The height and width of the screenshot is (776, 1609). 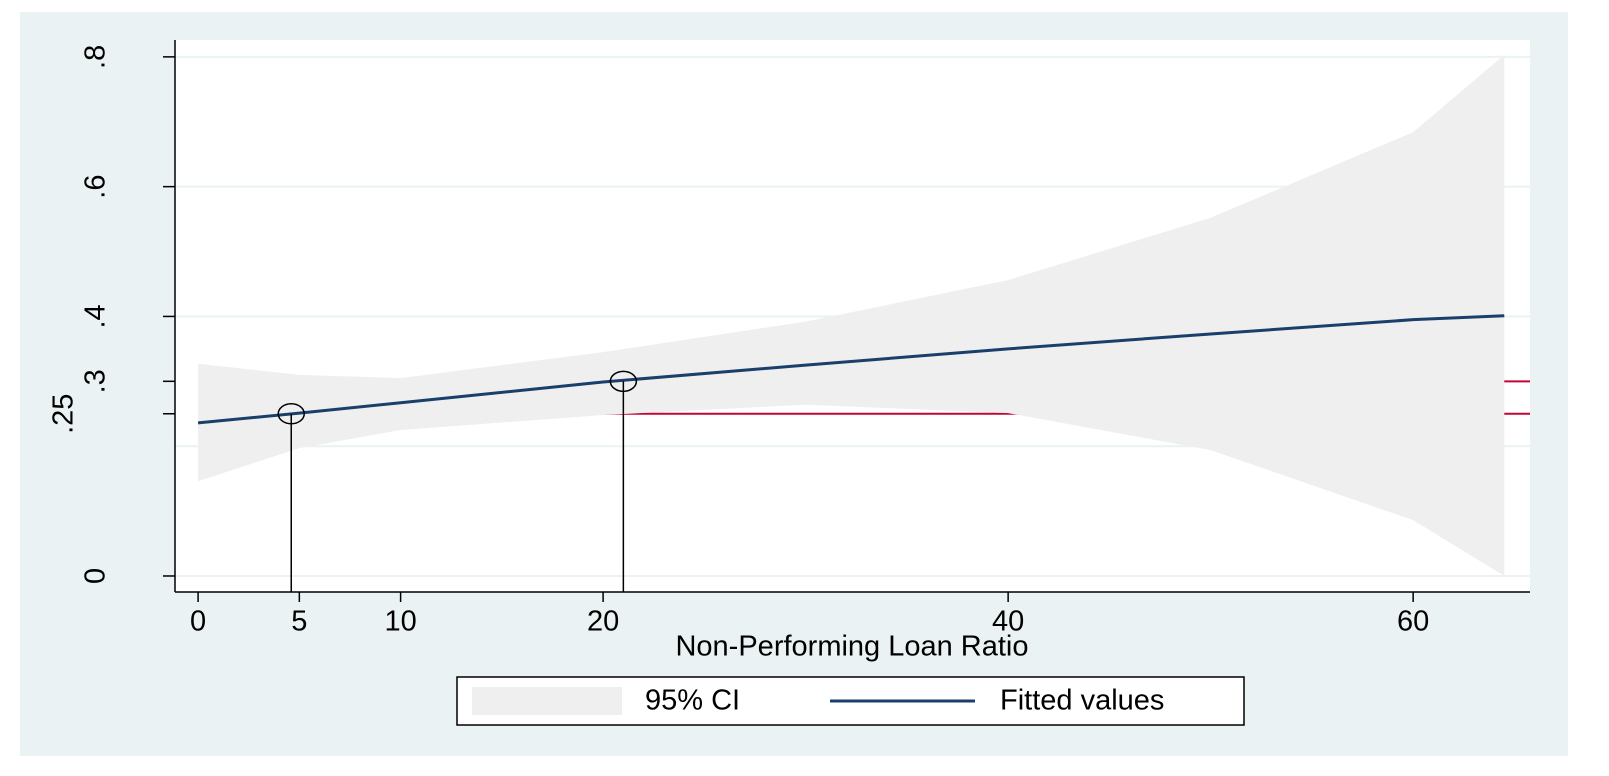 I want to click on x-tick-label: 10, so click(x=400, y=622).